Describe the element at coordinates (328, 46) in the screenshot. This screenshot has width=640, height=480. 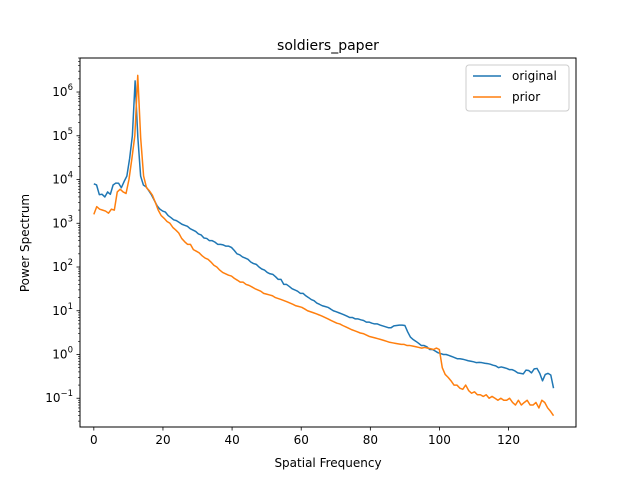
I see `chart-title: soldiers_paper` at that location.